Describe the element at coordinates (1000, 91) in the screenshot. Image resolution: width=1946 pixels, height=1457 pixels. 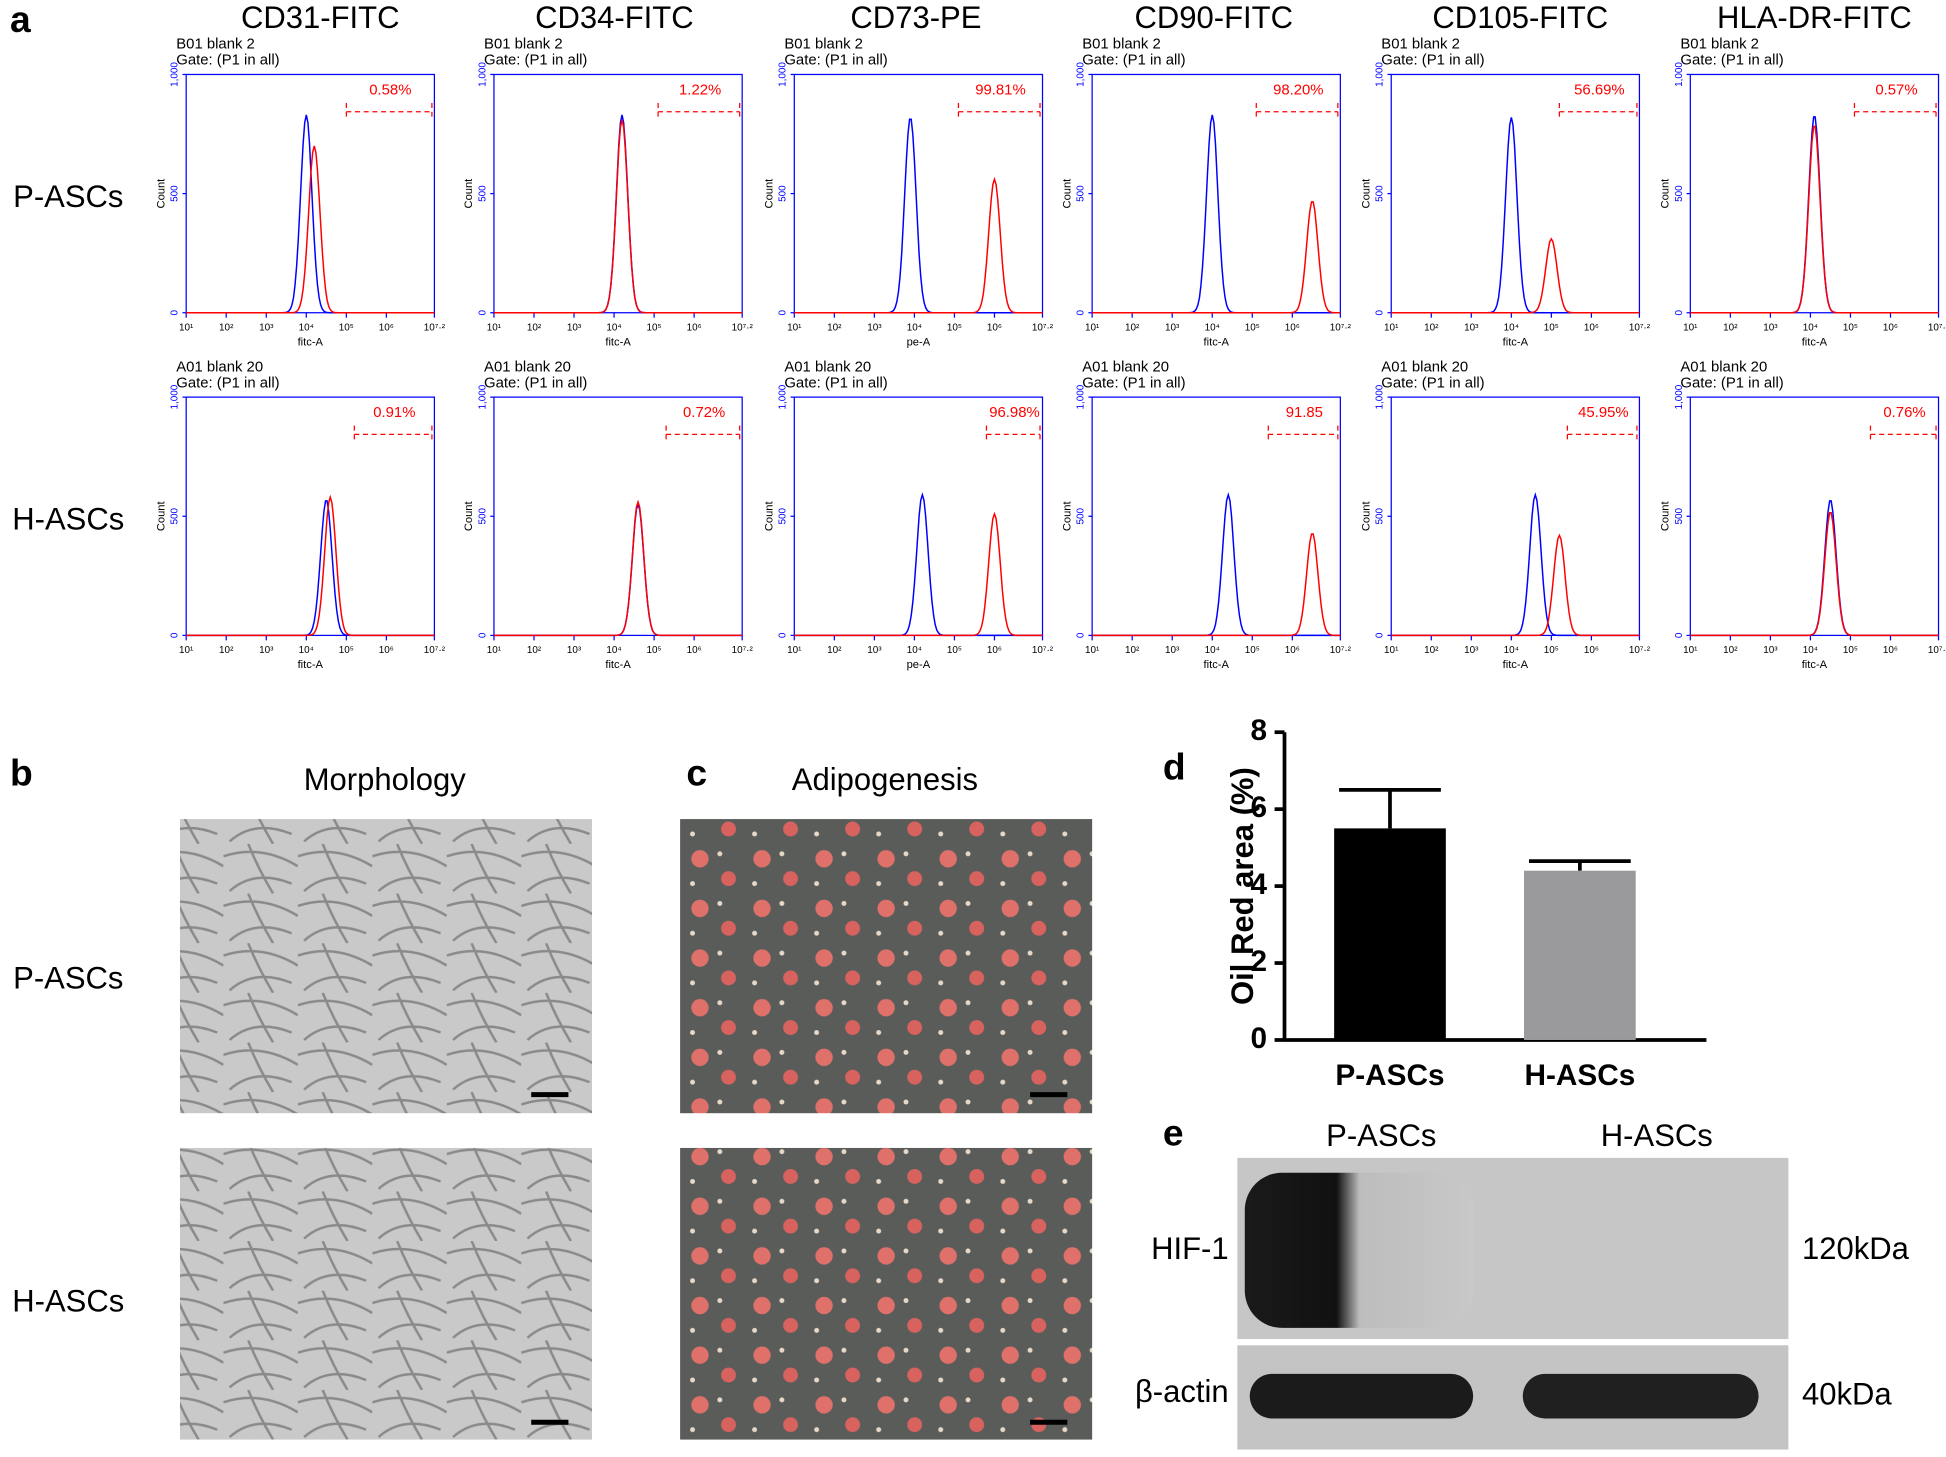
I see `gate-percent: 99.81%` at that location.